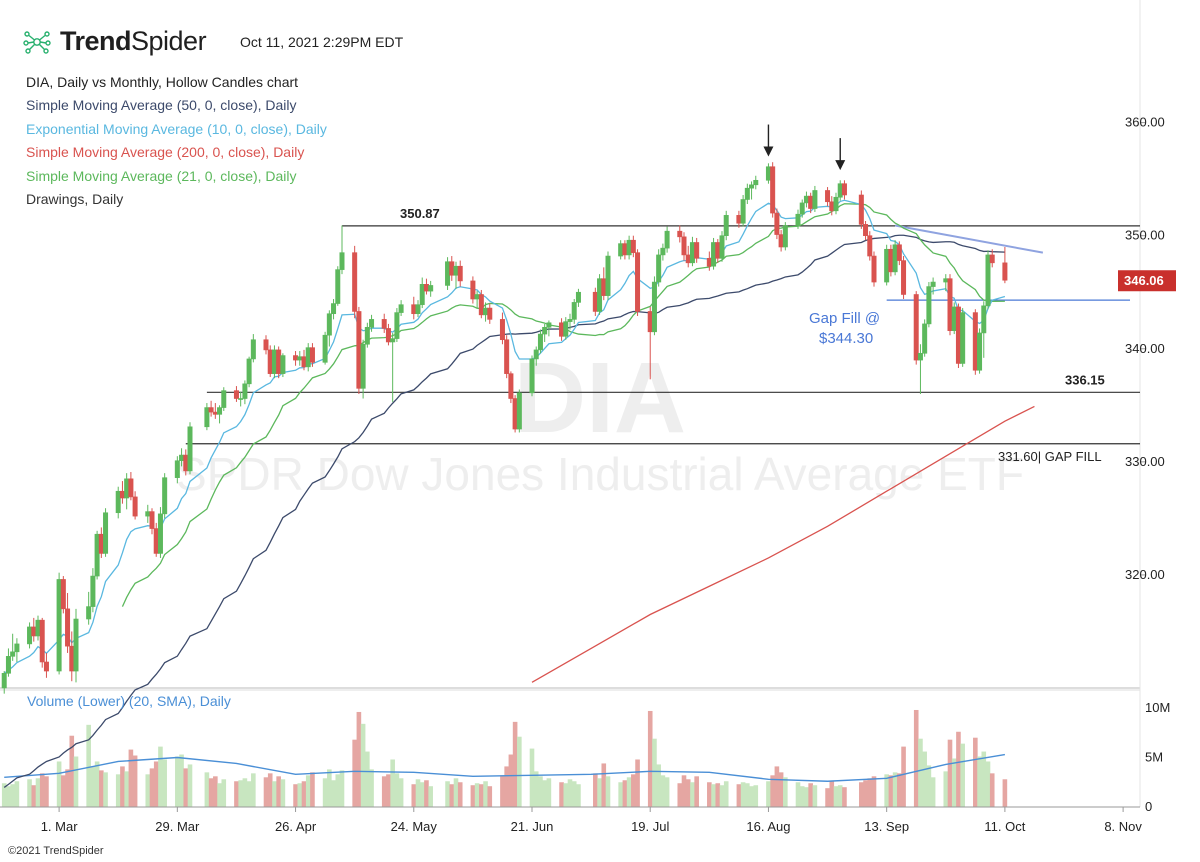 This screenshot has width=1200, height=862. I want to click on time-tick-label: 11. Oct, so click(1004, 826).